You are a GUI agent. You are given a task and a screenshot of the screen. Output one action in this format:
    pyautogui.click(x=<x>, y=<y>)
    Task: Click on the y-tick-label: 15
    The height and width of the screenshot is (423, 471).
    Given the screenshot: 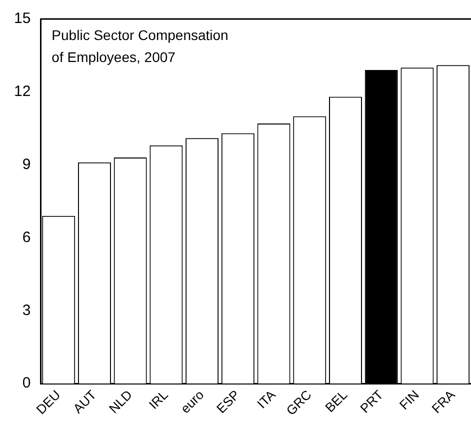 What is the action you would take?
    pyautogui.click(x=22, y=19)
    